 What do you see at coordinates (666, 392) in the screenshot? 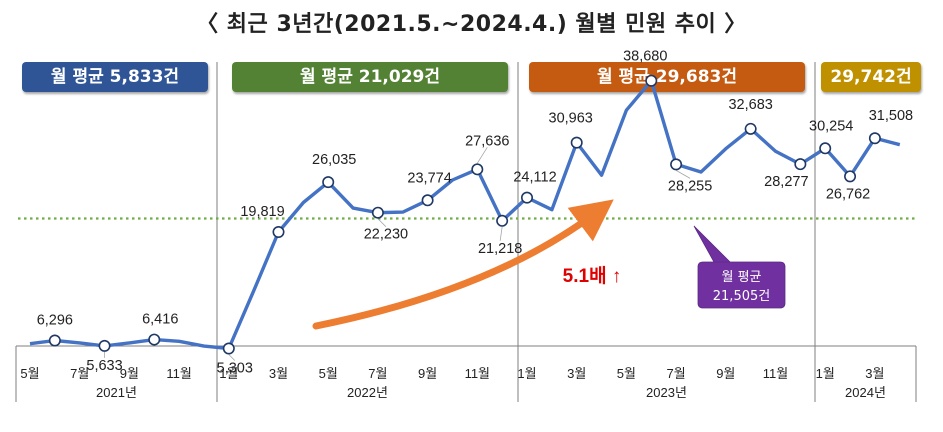
I see `year-label: 2023년` at bounding box center [666, 392].